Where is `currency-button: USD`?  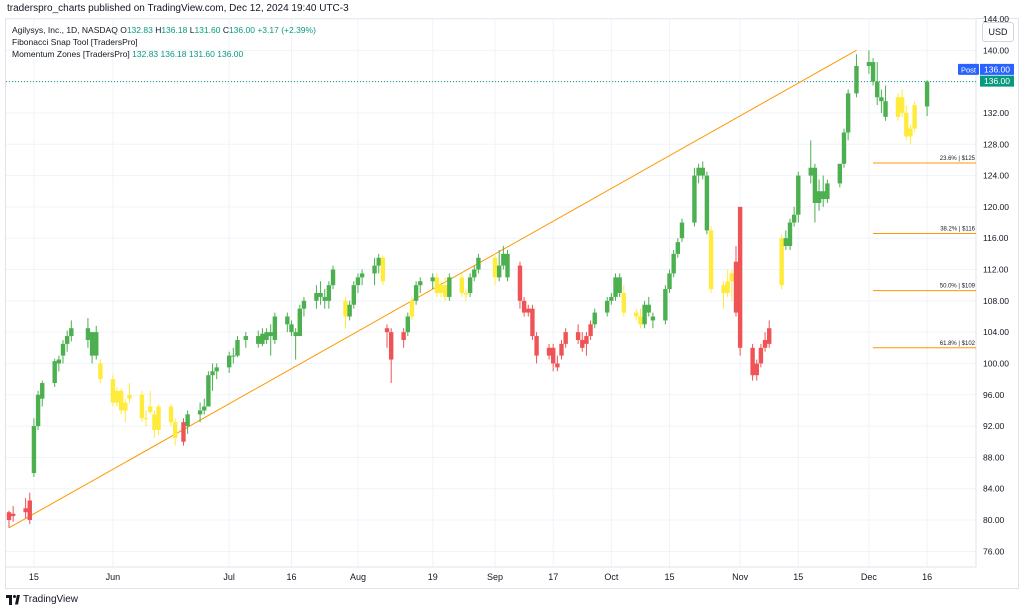 currency-button: USD is located at coordinates (998, 32).